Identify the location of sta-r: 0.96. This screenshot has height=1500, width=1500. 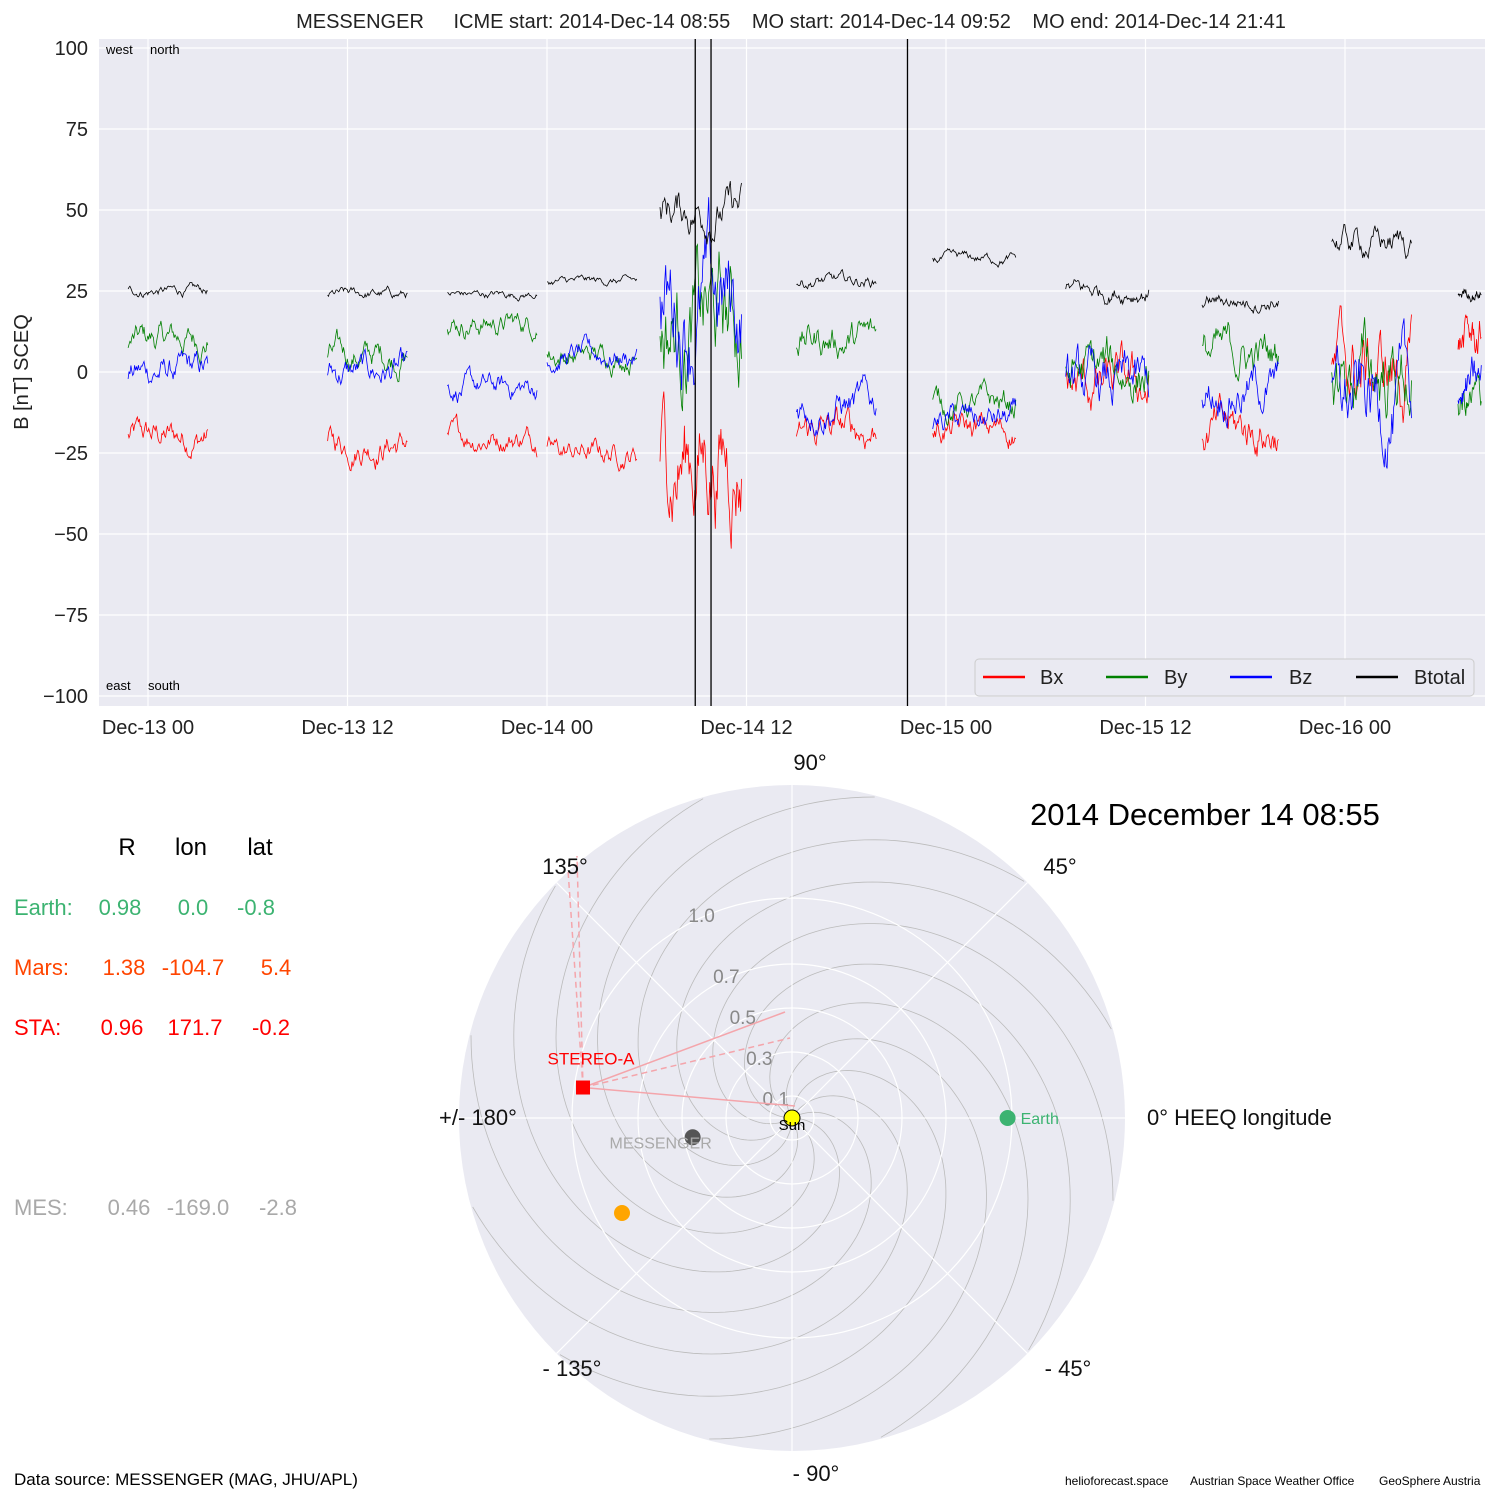
(122, 1027).